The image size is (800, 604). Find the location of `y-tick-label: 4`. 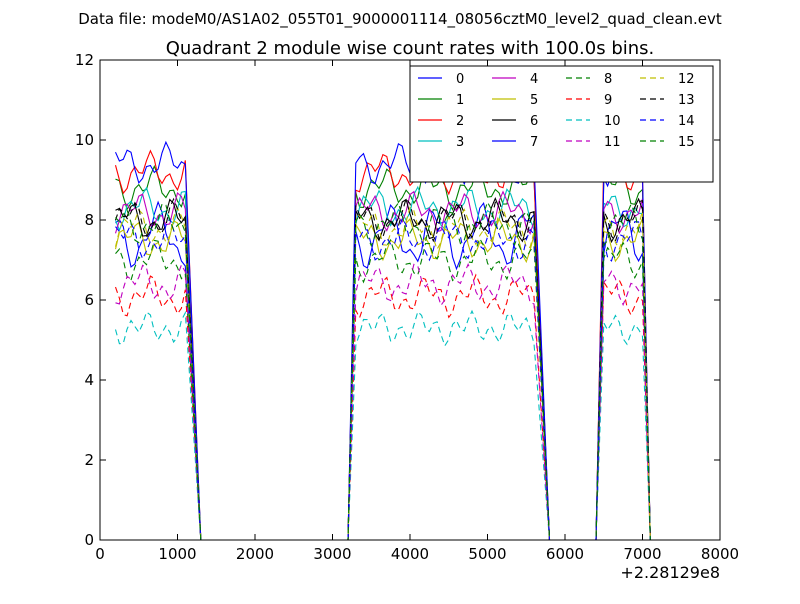

y-tick-label: 4 is located at coordinates (89, 380).